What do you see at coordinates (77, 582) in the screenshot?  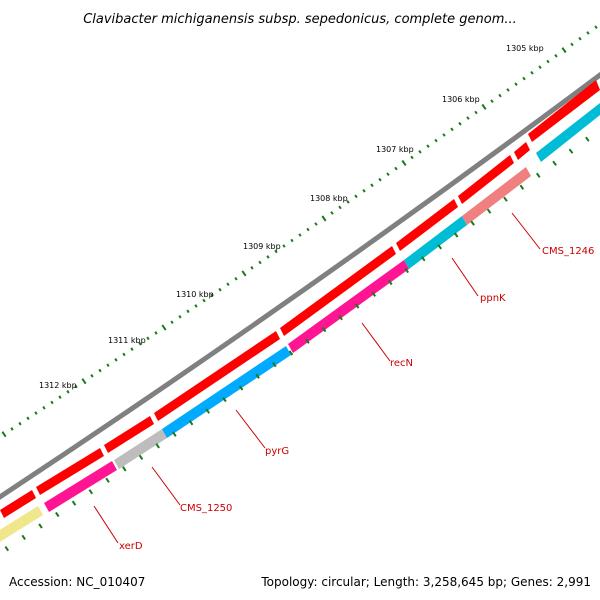 I see `accession-text: Accession: NC_010407` at bounding box center [77, 582].